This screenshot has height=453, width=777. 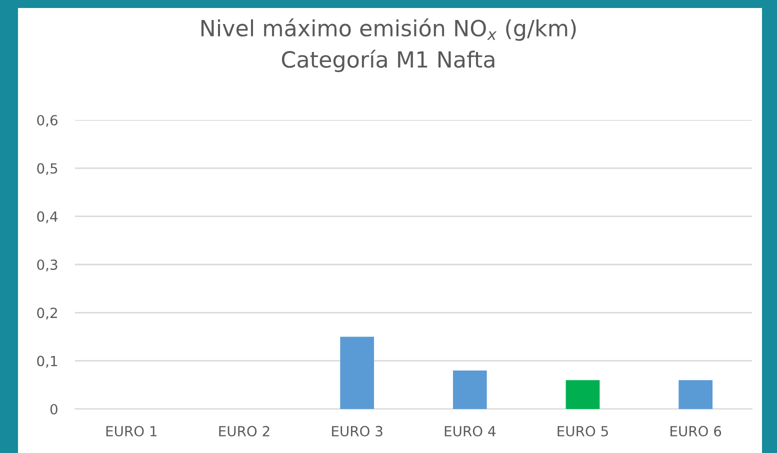 I want to click on x-tick-label: EURO 1, so click(x=131, y=431).